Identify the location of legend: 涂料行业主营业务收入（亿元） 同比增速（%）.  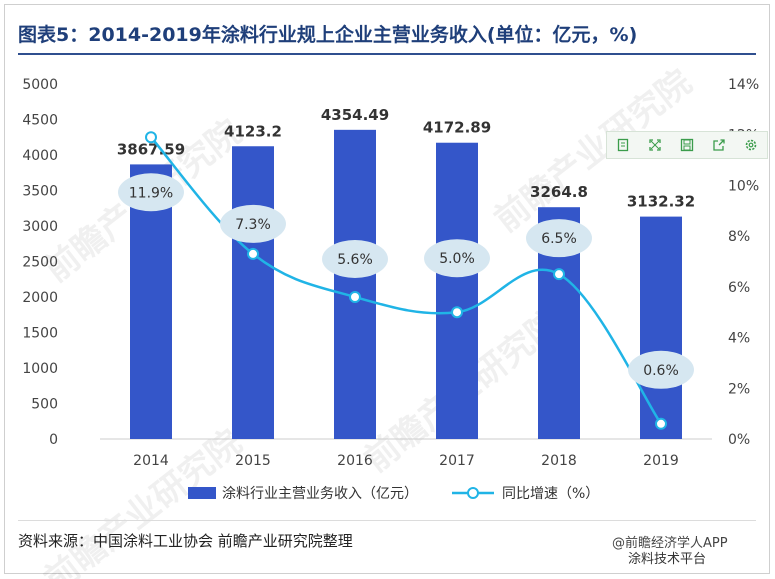
(393, 494).